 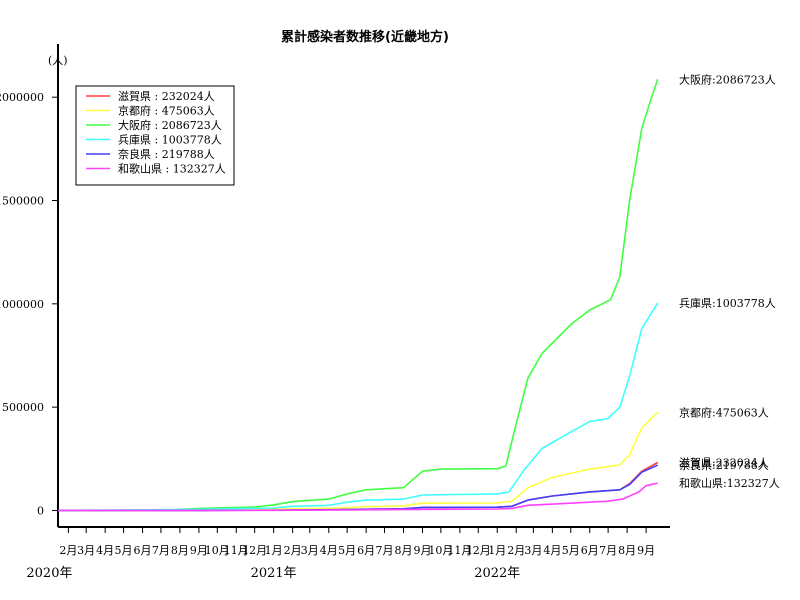 What do you see at coordinates (729, 483) in the screenshot?
I see `end-label-和歌山県: 和歌山県:132327人` at bounding box center [729, 483].